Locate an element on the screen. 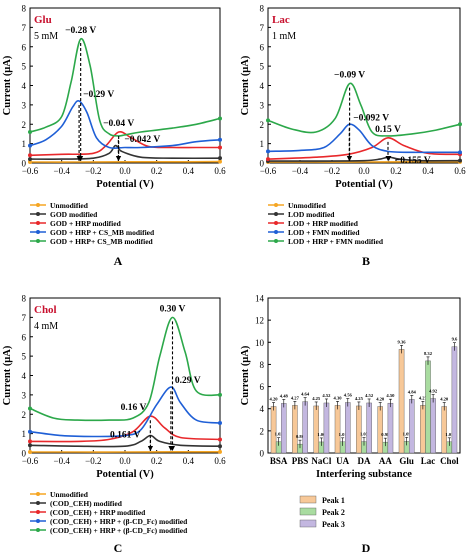 The width and height of the screenshot is (474, 559). legend-label: GOD + HRP + CS_MB modified is located at coordinates (102, 232).